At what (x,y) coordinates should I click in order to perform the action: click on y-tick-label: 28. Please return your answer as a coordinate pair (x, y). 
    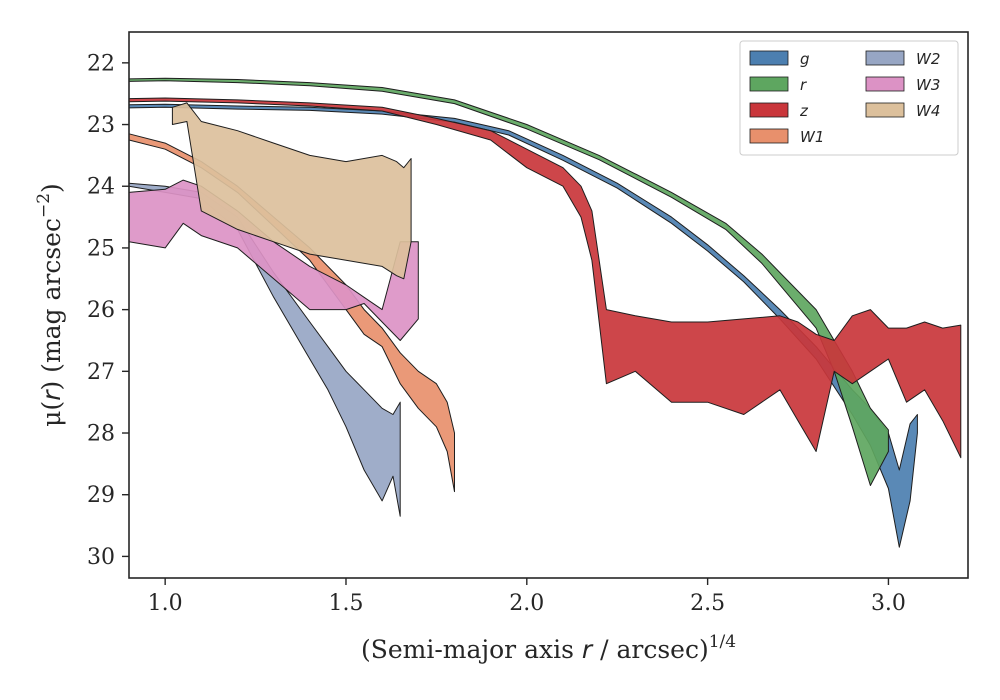
    Looking at the image, I should click on (101, 434).